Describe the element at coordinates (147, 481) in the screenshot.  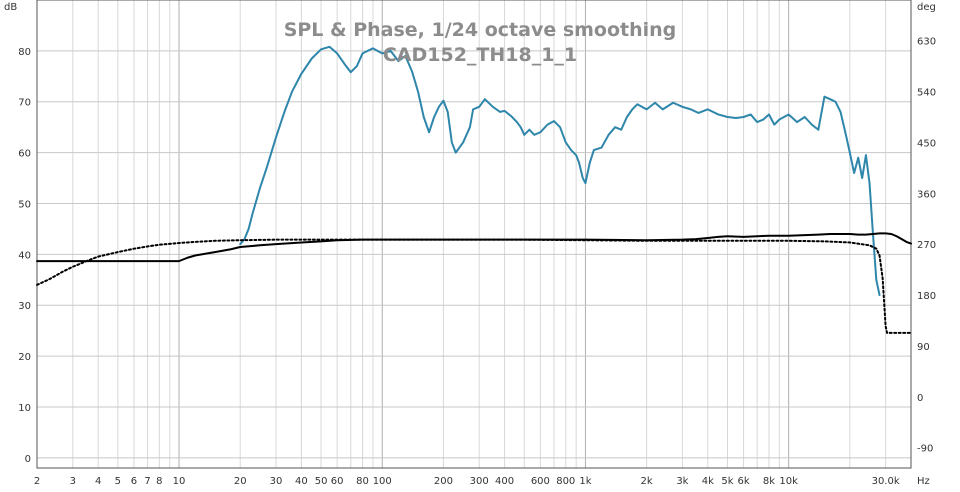
I see `x-tick-label: 7` at that location.